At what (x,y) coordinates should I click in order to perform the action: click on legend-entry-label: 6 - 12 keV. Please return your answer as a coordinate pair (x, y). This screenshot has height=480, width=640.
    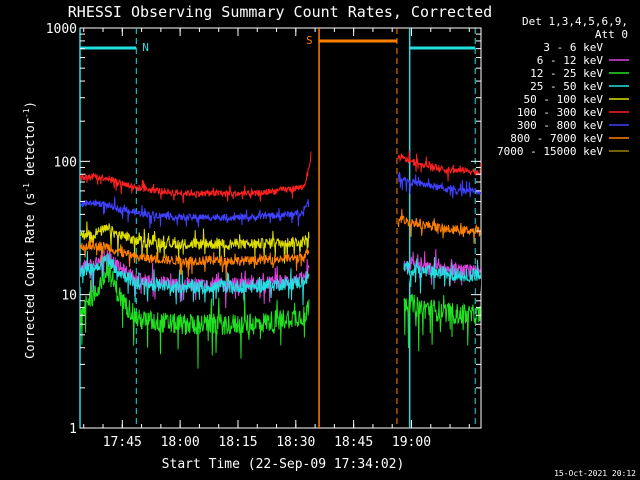
    Looking at the image, I should click on (570, 60).